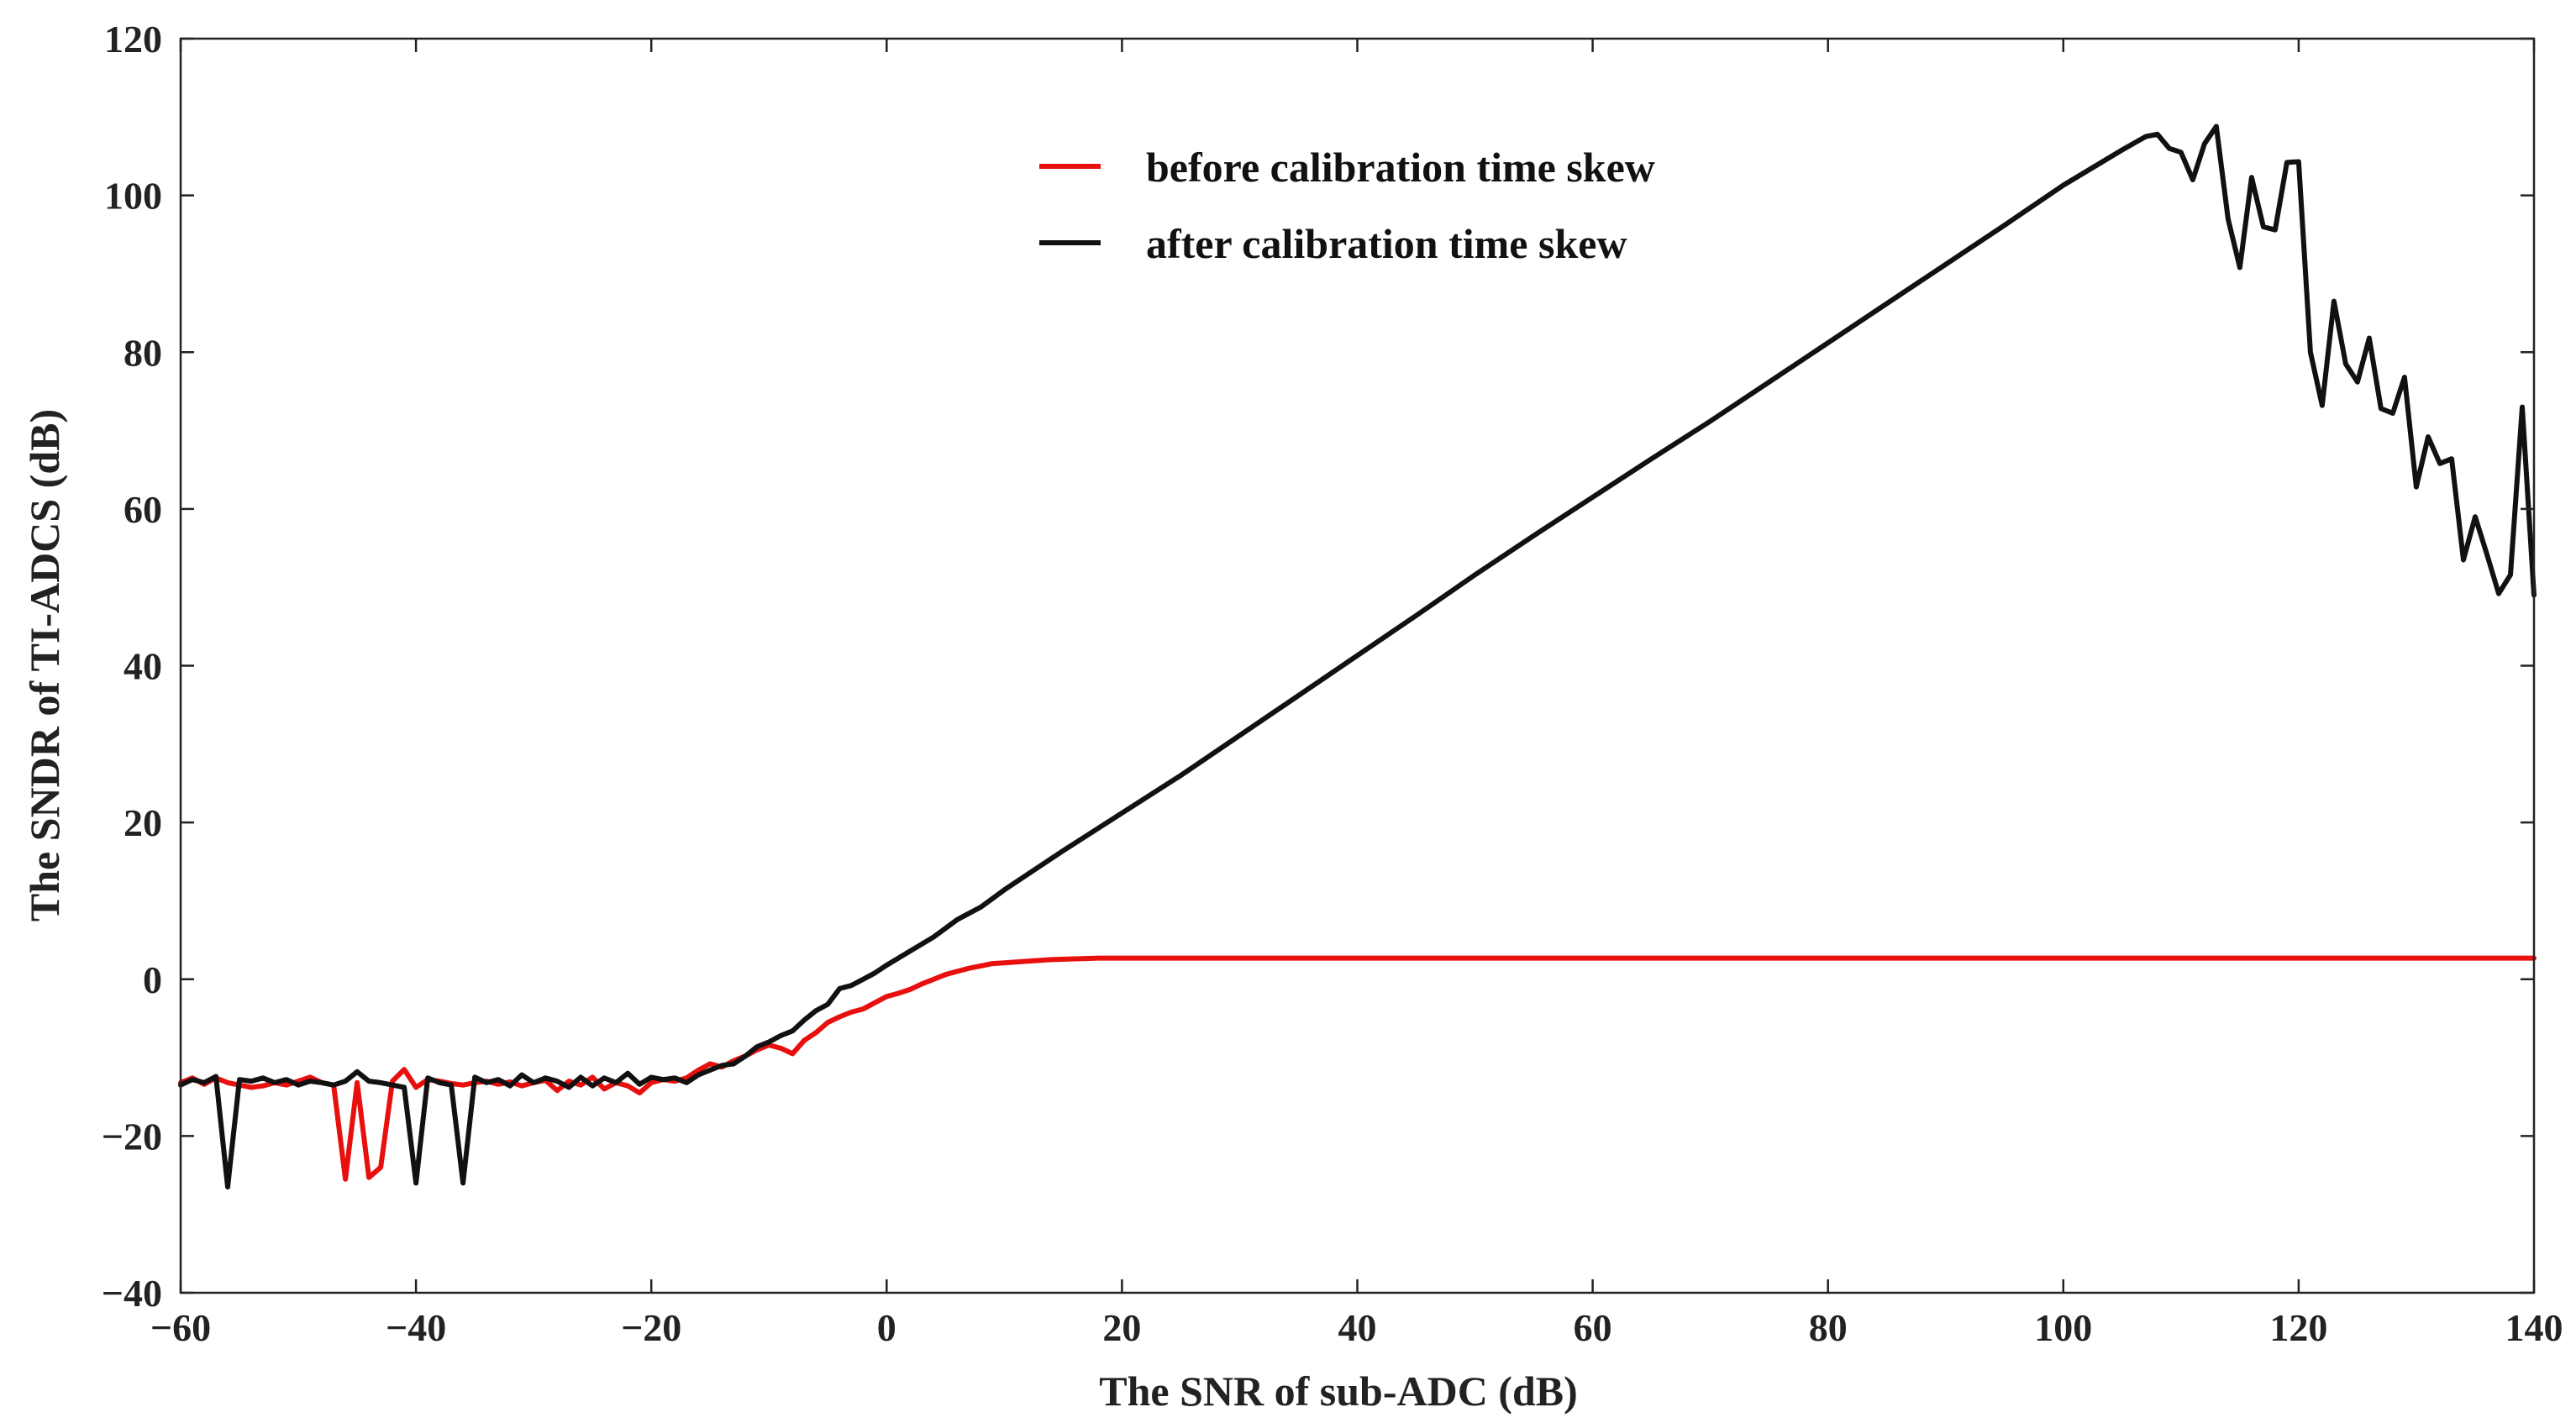 This screenshot has height=1428, width=2576. I want to click on y-axis-title: The SNDR of TI-ADCS (dB), so click(44, 665).